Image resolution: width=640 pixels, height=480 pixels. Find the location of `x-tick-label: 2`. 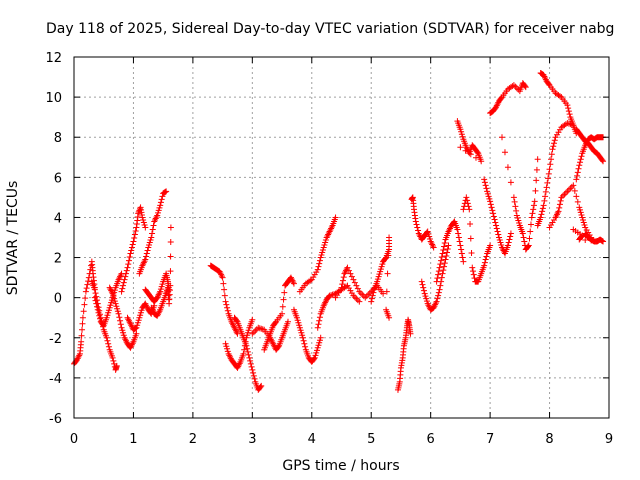

x-tick-label: 2 is located at coordinates (193, 439).